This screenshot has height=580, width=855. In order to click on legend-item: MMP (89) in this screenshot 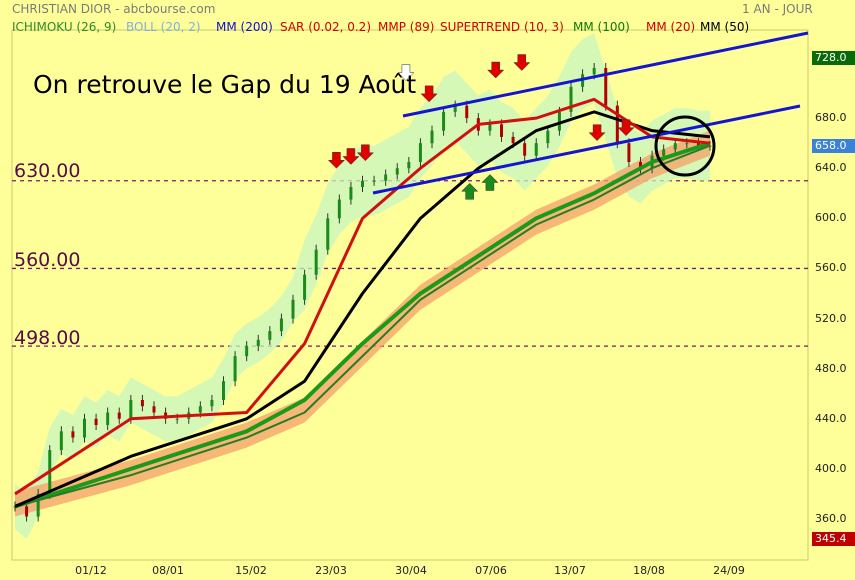, I will do `click(406, 27)`.